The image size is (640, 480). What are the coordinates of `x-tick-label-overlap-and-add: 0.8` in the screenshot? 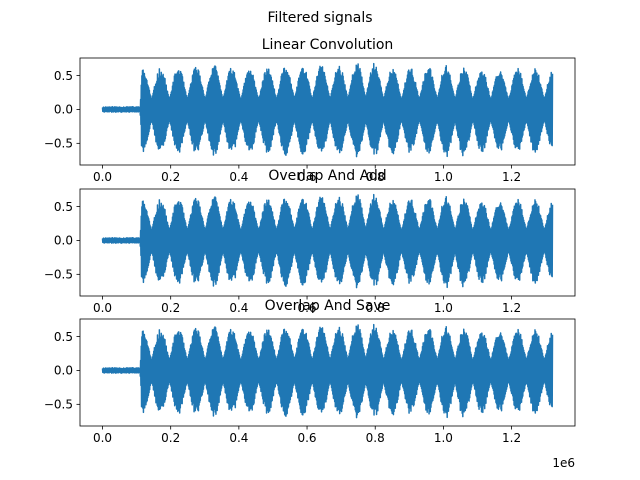 It's located at (375, 308).